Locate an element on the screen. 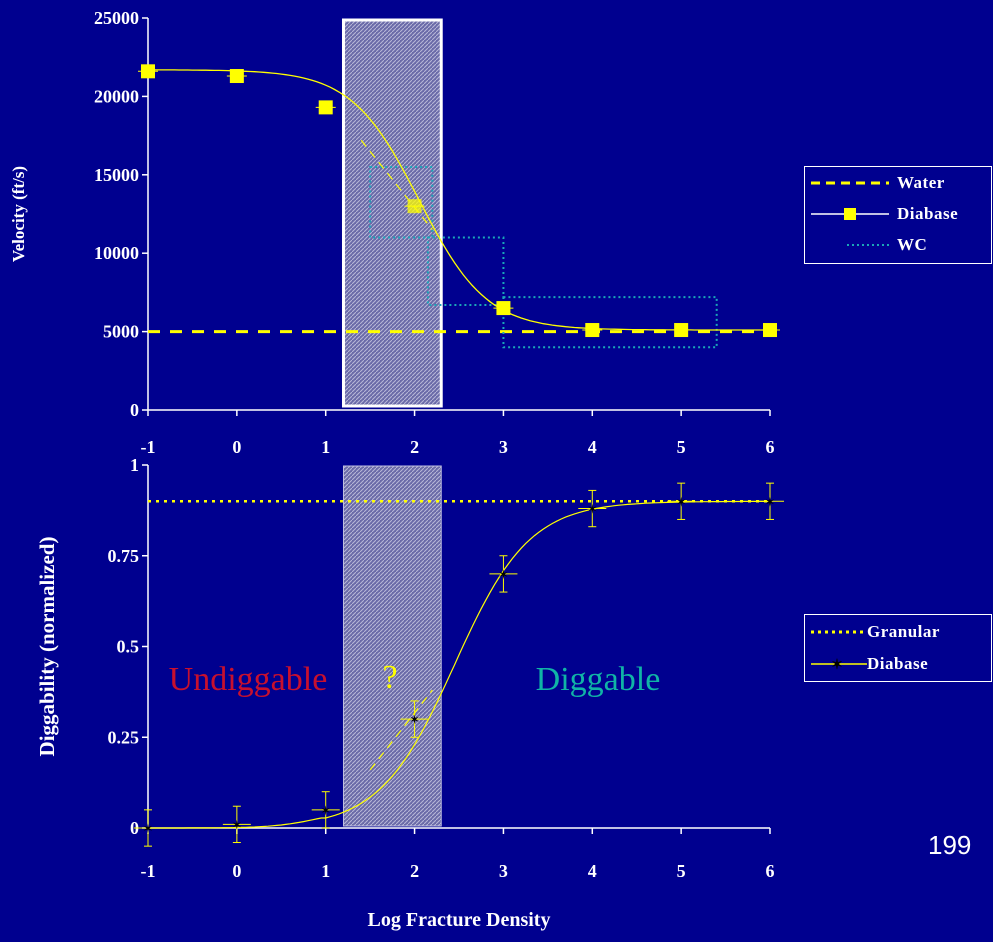 Image resolution: width=993 pixels, height=942 pixels. annotation-question: ? is located at coordinates (389, 677).